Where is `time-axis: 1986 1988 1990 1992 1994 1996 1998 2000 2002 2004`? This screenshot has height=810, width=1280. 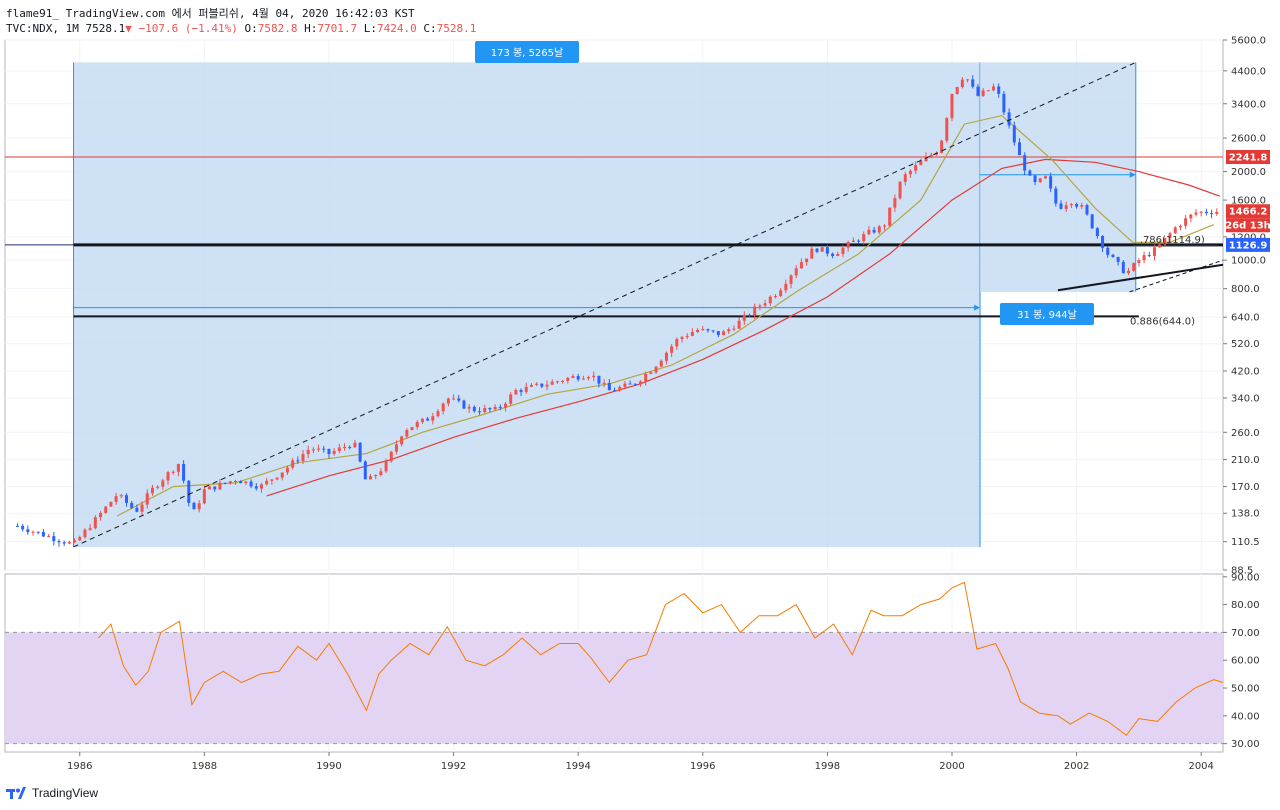
time-axis: 1986 1988 1990 1992 1994 1996 1998 2000 2002 2004 is located at coordinates (640, 762).